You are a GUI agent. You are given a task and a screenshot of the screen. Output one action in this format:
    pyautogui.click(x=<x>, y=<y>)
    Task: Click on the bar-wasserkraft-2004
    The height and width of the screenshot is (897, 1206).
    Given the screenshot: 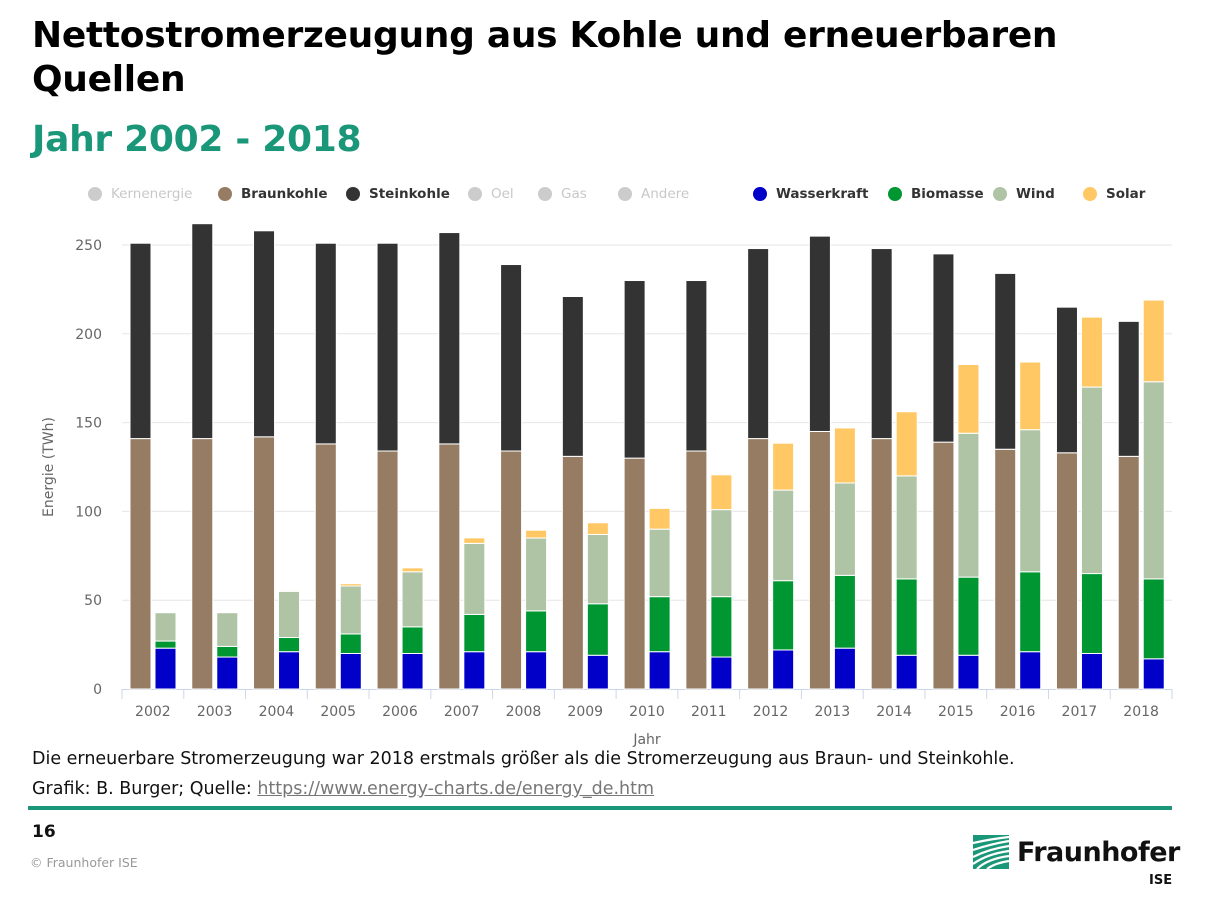 What is the action you would take?
    pyautogui.click(x=289, y=670)
    